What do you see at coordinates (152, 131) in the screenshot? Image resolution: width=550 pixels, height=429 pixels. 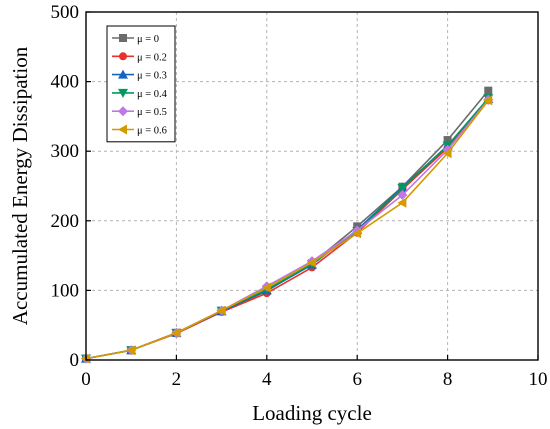 I see `legend-label: μ = 0.6` at bounding box center [152, 131].